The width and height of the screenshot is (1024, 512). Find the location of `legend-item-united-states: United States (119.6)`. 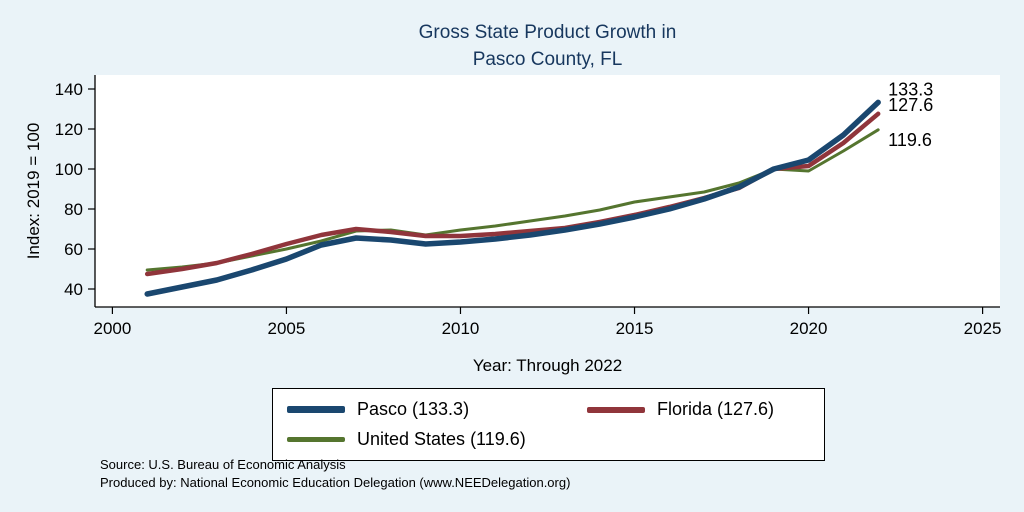

legend-item-united-states: United States (119.6) is located at coordinates (437, 439).